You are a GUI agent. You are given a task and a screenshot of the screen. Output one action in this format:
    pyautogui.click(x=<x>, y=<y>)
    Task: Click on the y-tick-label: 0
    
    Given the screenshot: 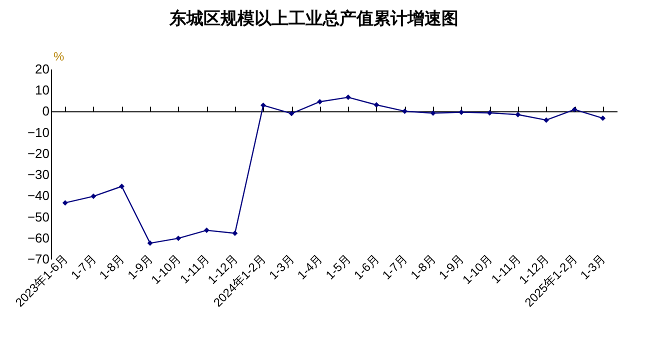 What is the action you would take?
    pyautogui.click(x=46, y=111)
    